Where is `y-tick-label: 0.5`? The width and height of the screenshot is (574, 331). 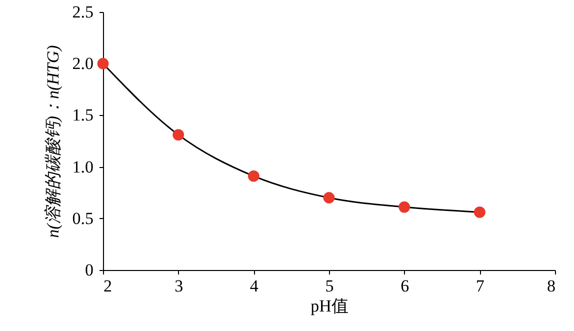
y-tick-label: 0.5 is located at coordinates (83, 218).